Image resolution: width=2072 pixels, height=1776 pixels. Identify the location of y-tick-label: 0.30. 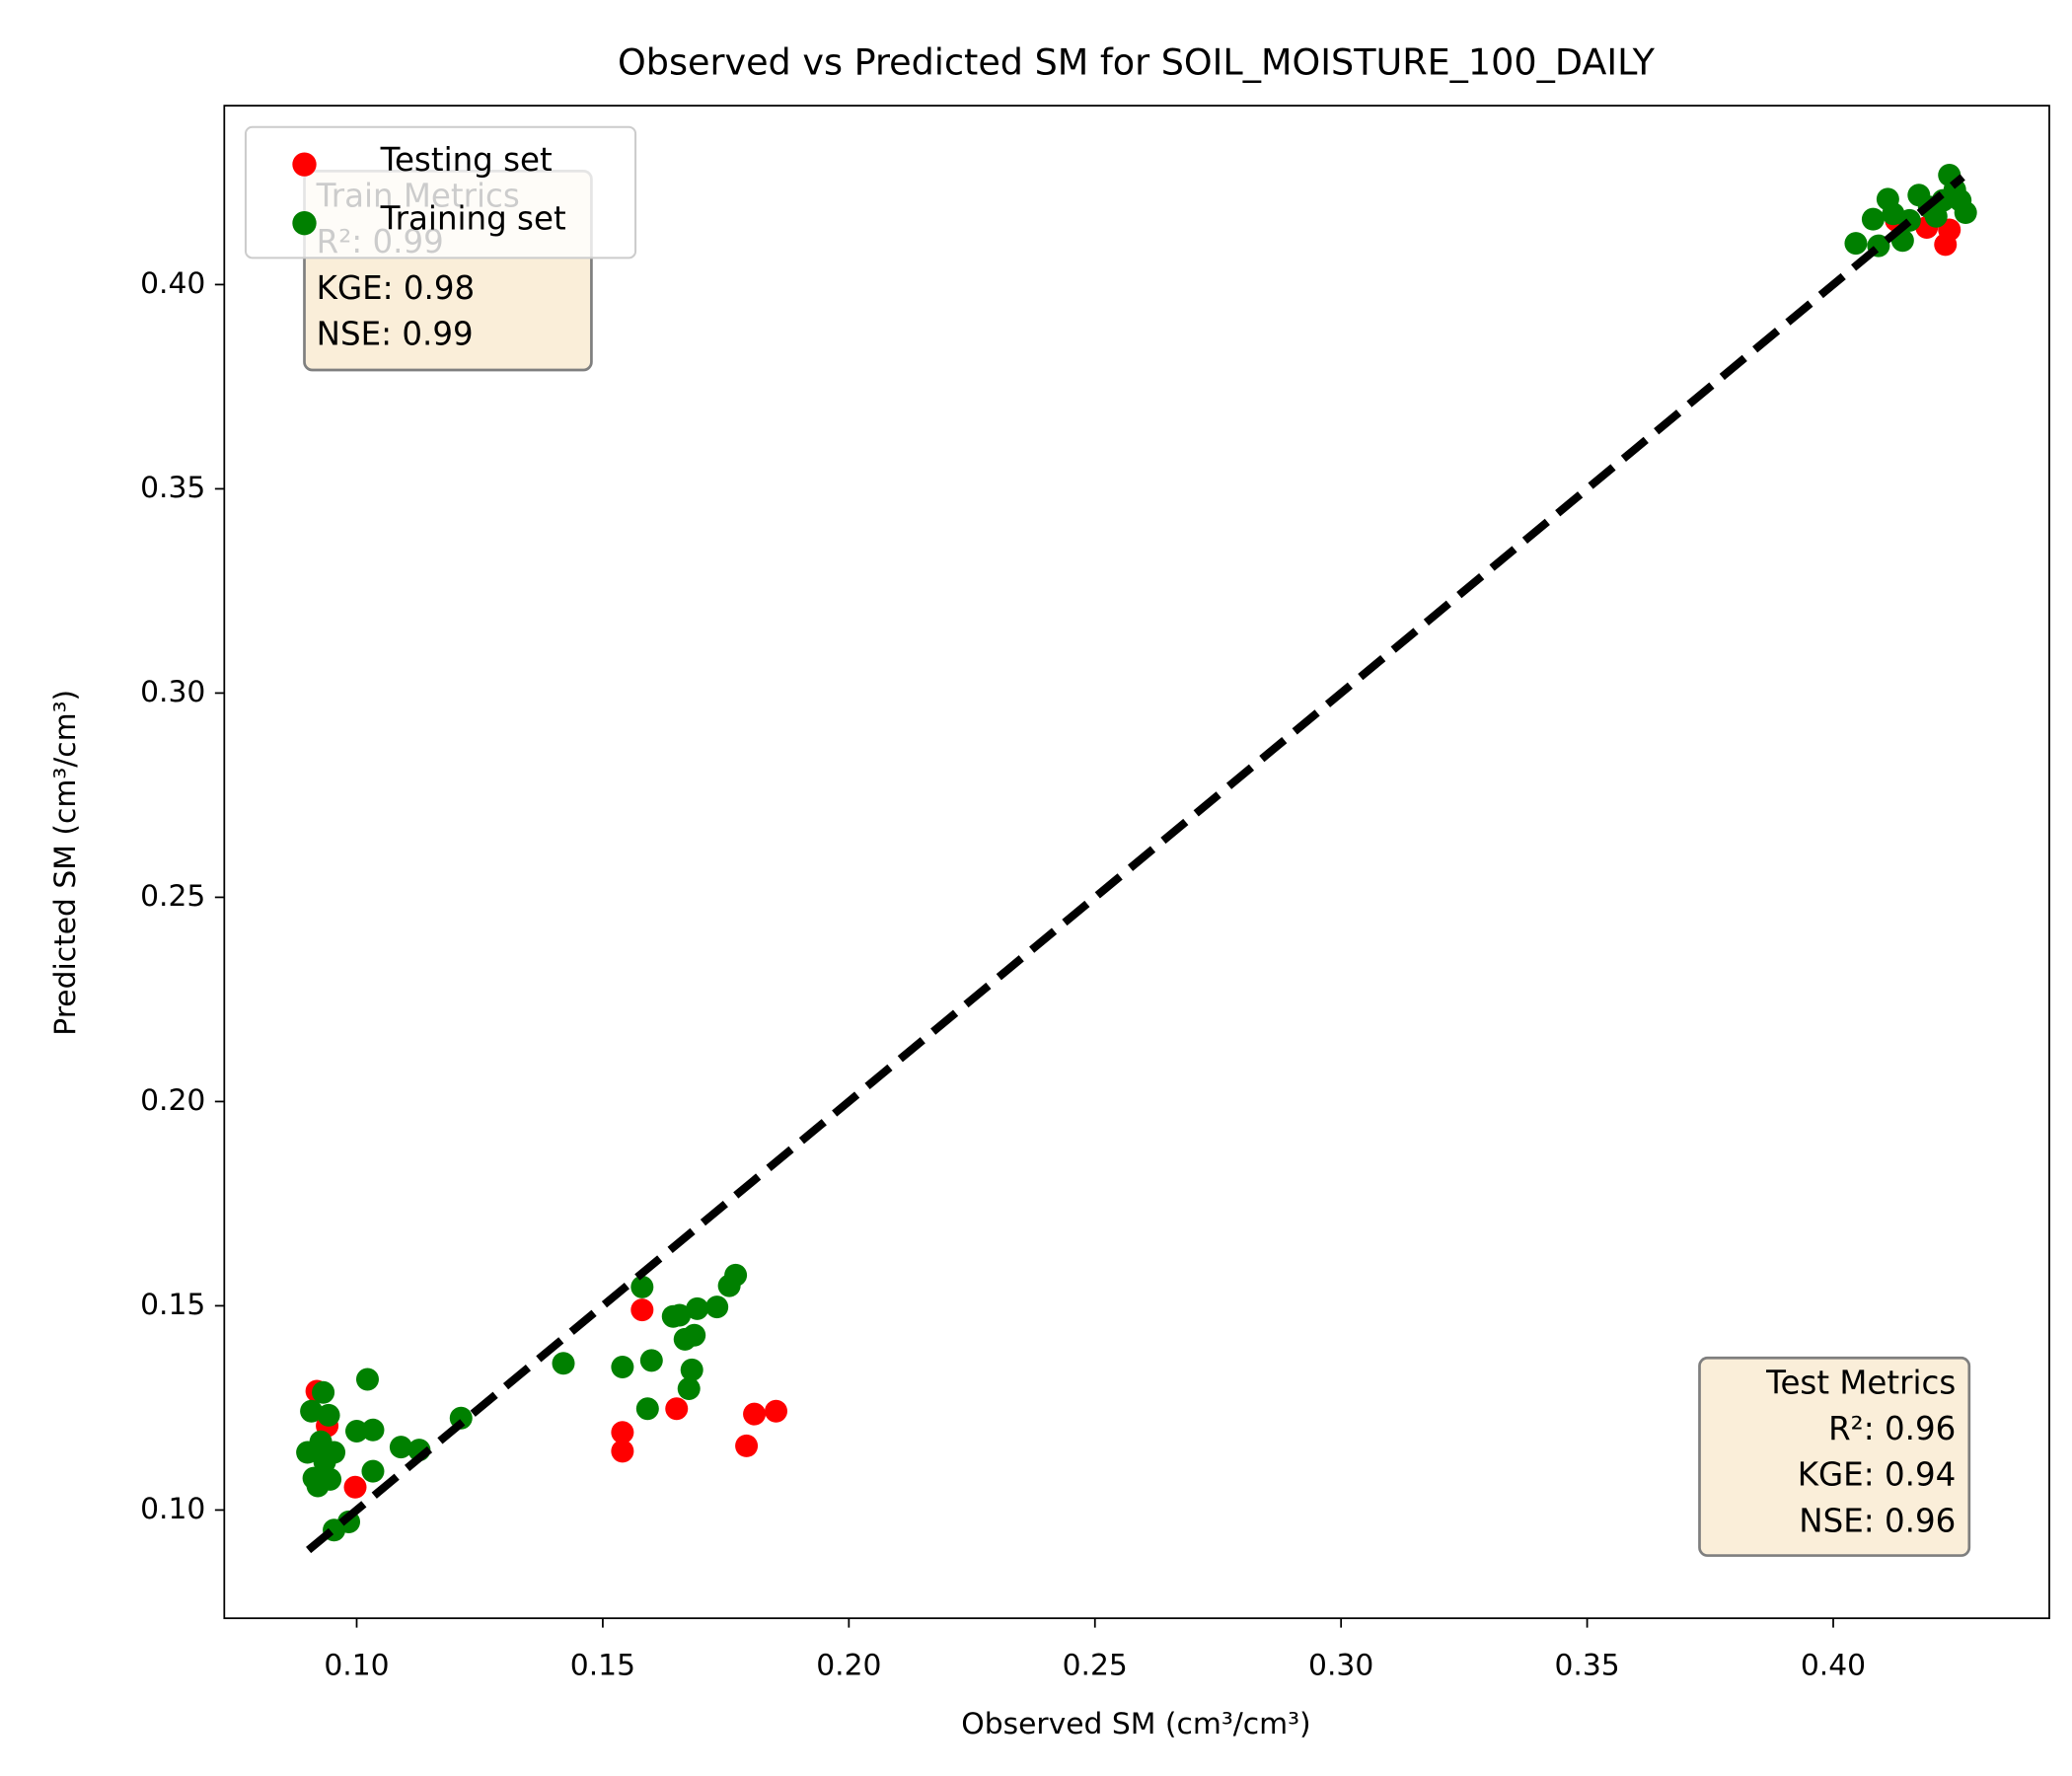
(173, 692).